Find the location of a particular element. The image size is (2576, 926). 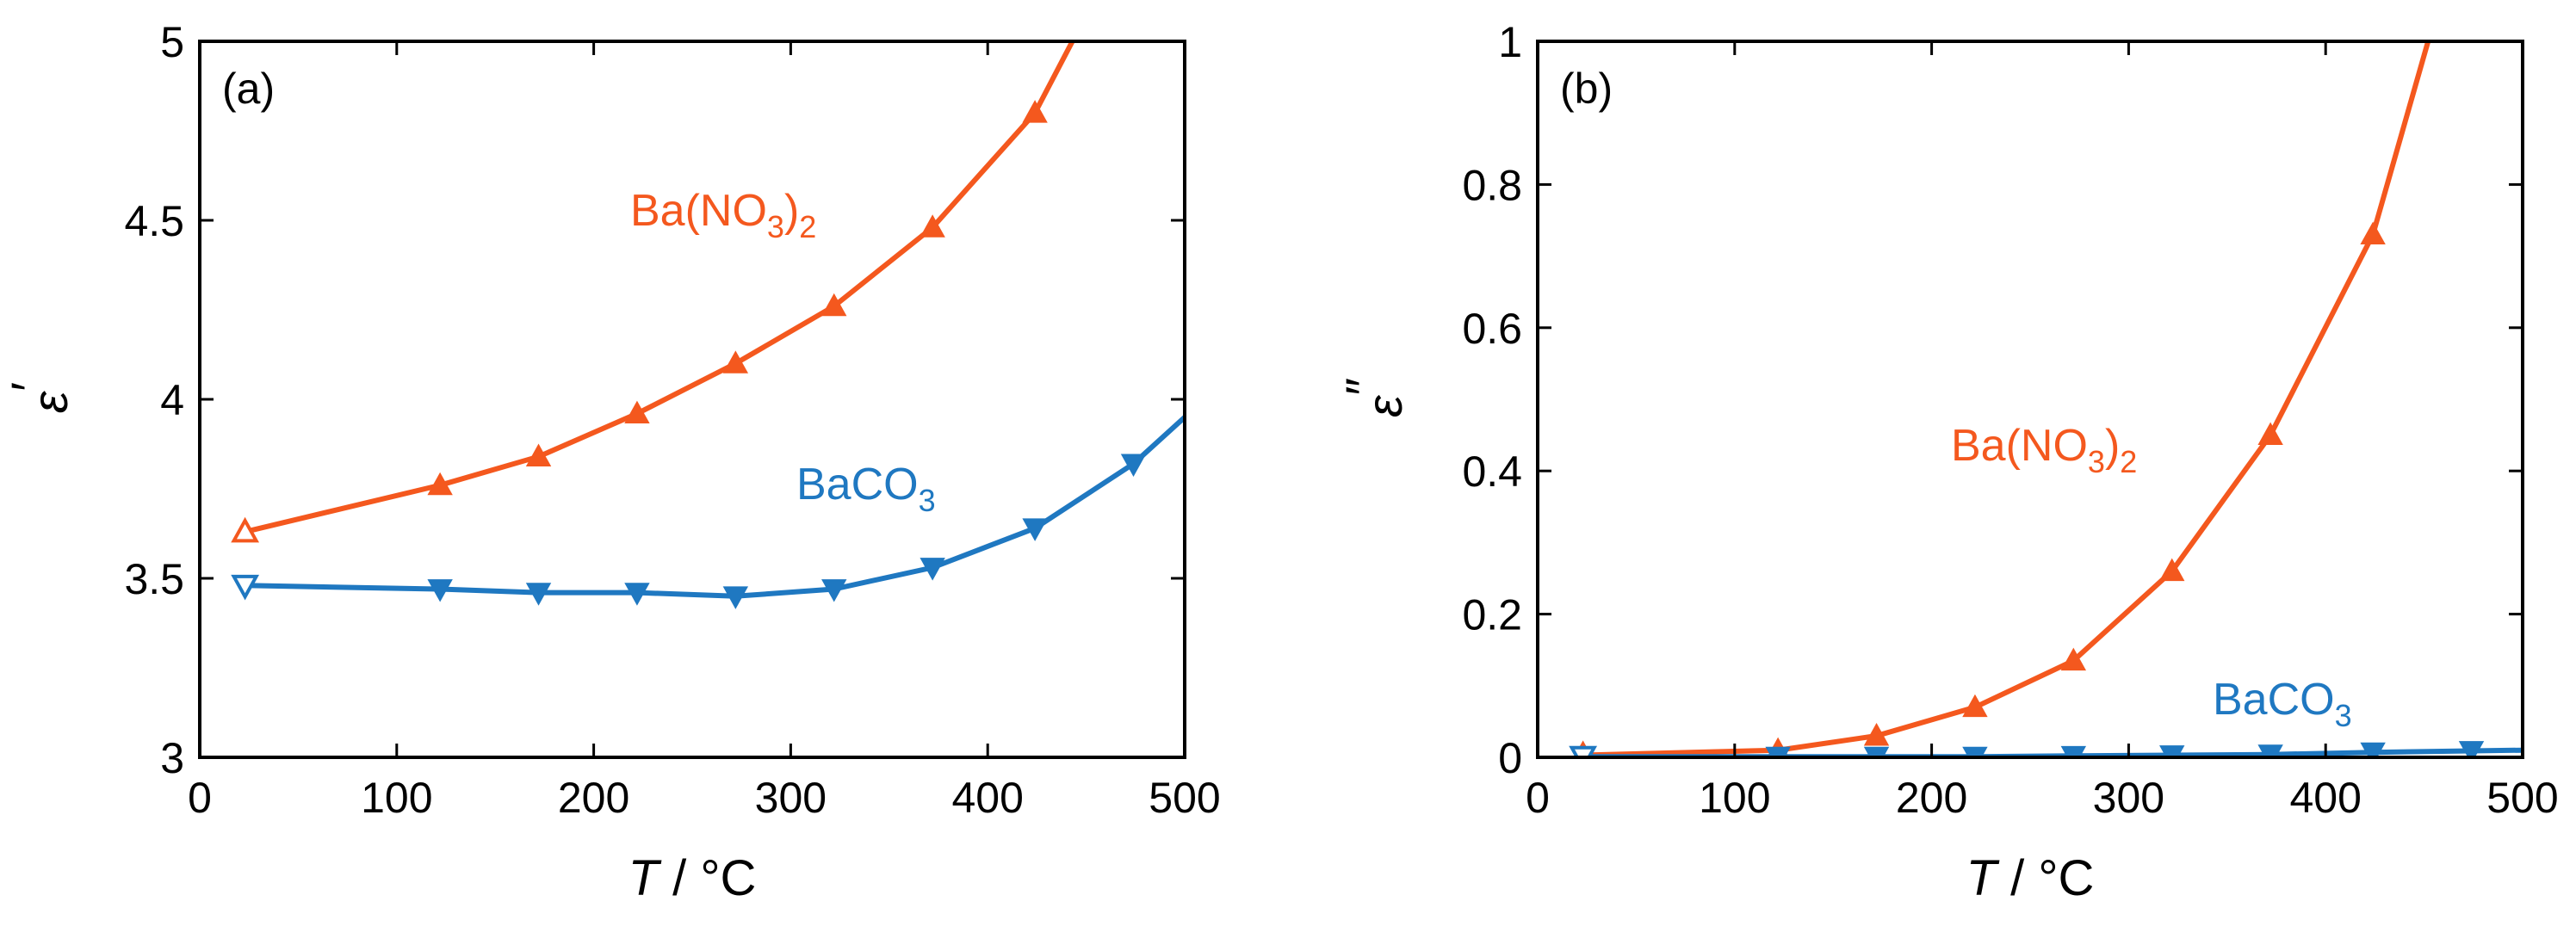

y-axis-title: ε′ is located at coordinates (40, 397).